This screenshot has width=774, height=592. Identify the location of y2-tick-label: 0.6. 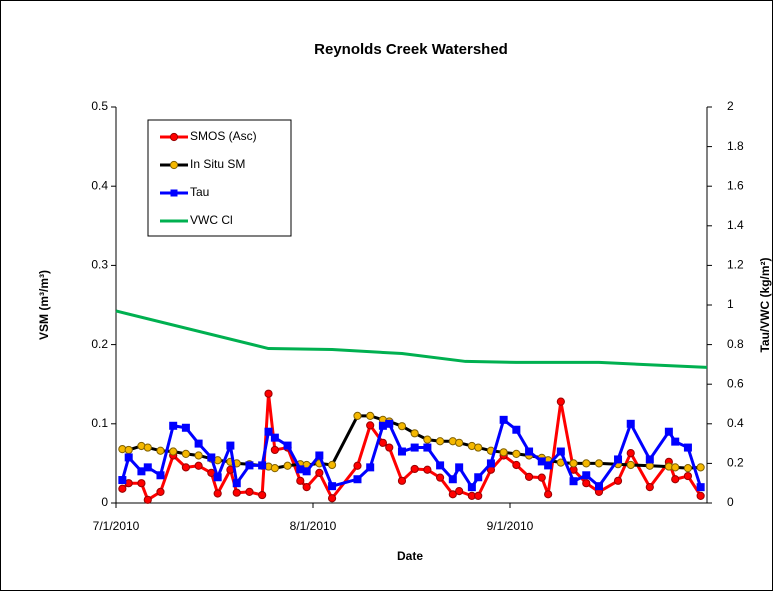
(735, 383).